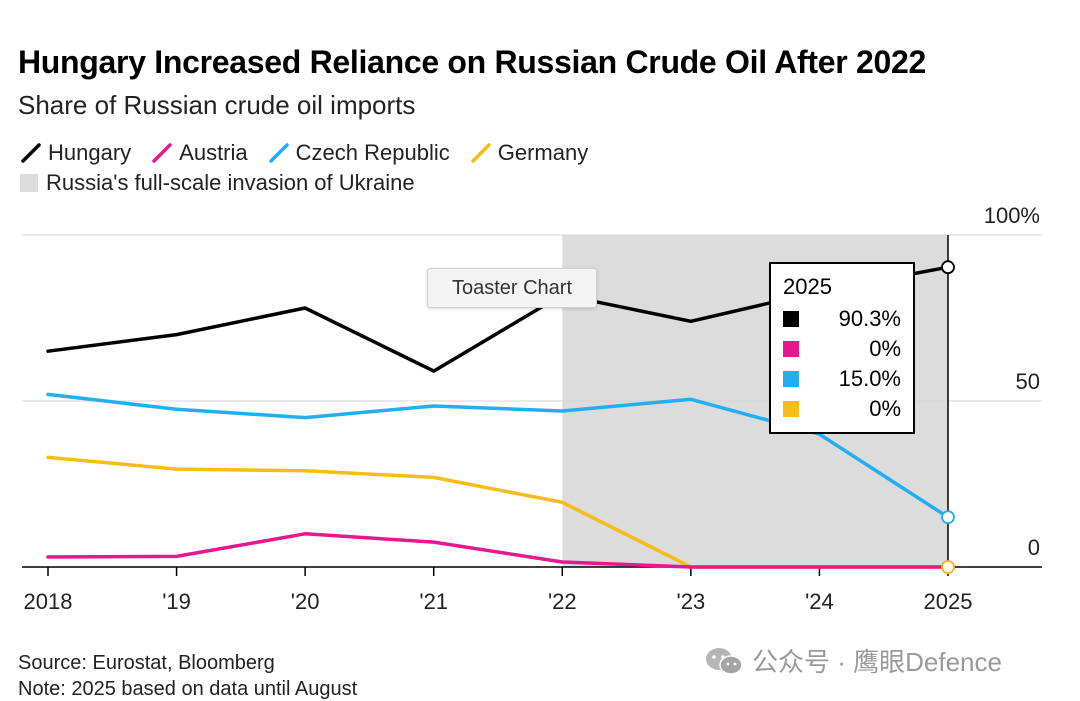  What do you see at coordinates (176, 601) in the screenshot?
I see `x-tick-label: '19` at bounding box center [176, 601].